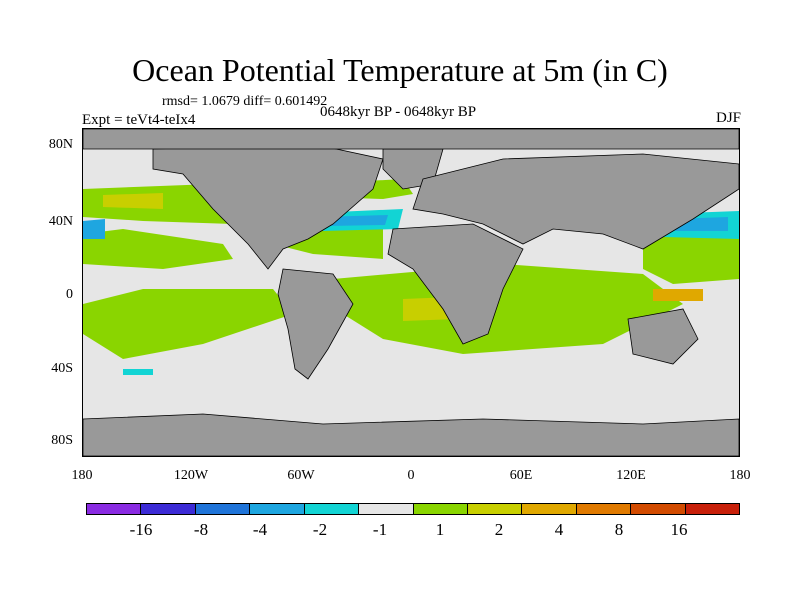  Describe the element at coordinates (728, 118) in the screenshot. I see `season-label: DJF` at that location.